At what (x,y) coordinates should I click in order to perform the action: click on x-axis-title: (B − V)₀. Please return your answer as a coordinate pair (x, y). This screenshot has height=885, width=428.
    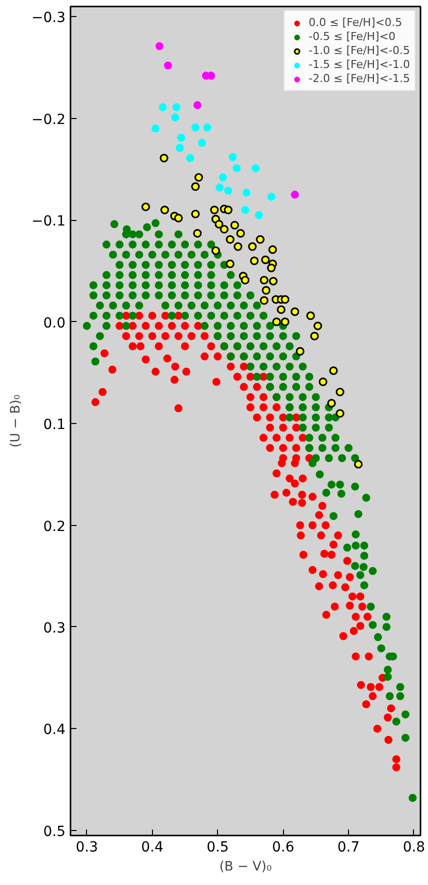
    Looking at the image, I should click on (245, 867).